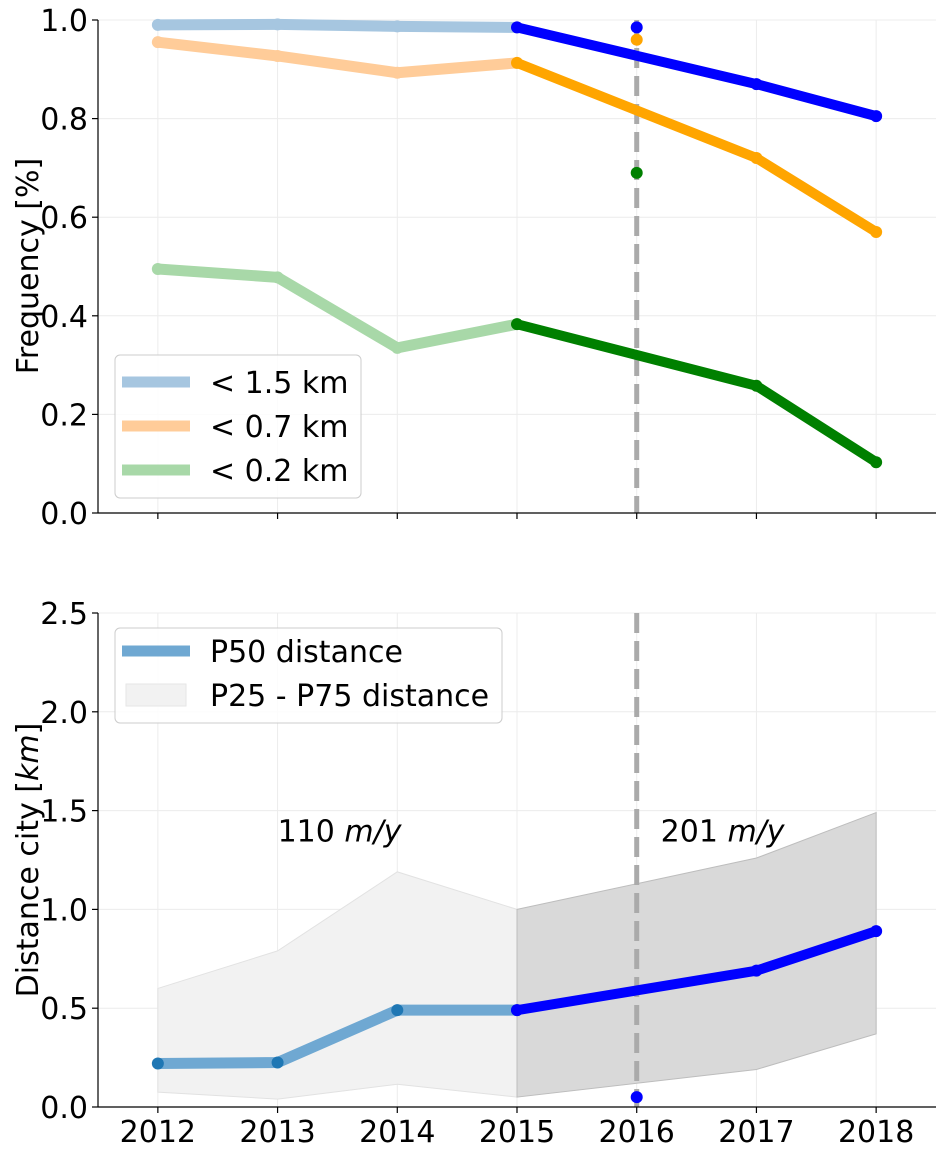 Image resolution: width=946 pixels, height=1149 pixels. I want to click on y-tick-label: 0.2, so click(64, 415).